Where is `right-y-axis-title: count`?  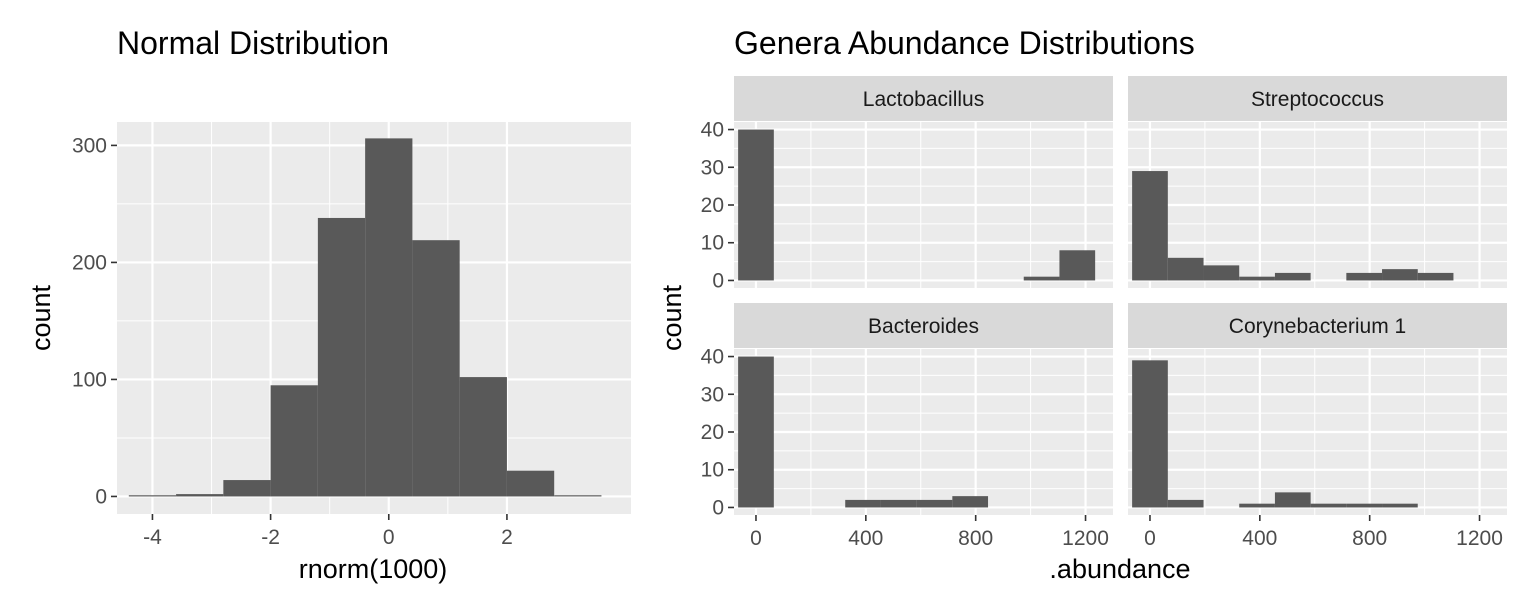 right-y-axis-title: count is located at coordinates (672, 317).